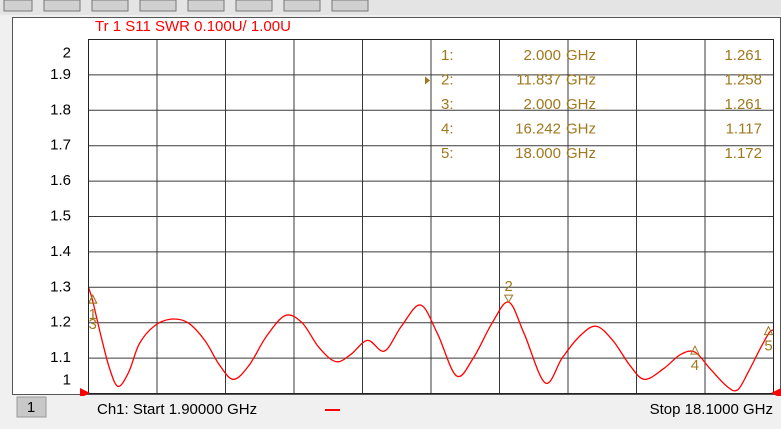  I want to click on marker-trace-label: 3, so click(93, 324).